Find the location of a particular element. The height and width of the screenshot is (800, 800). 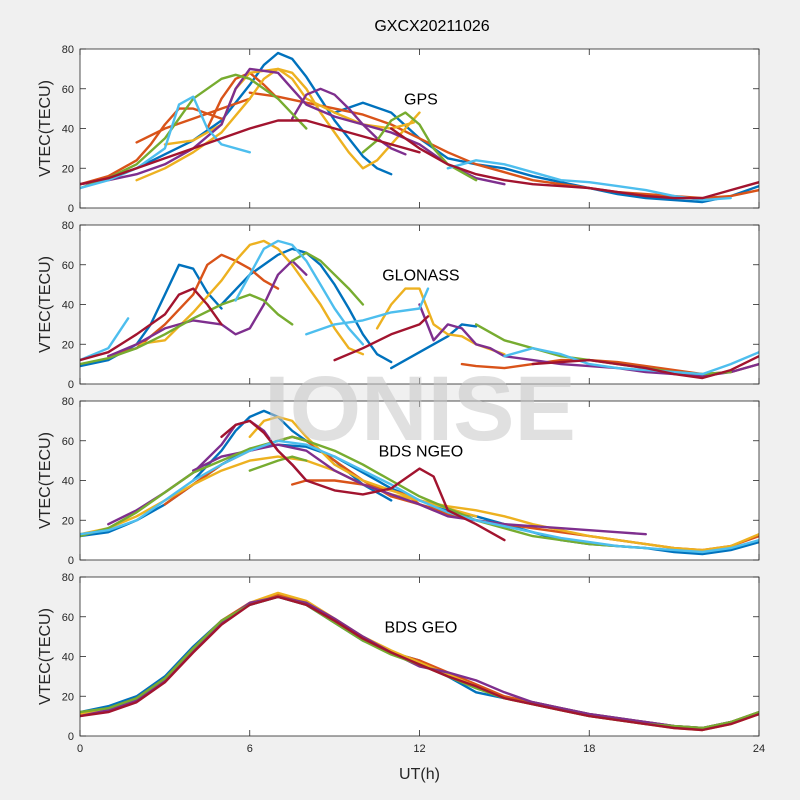

x-tick-label: 0 is located at coordinates (80, 749).